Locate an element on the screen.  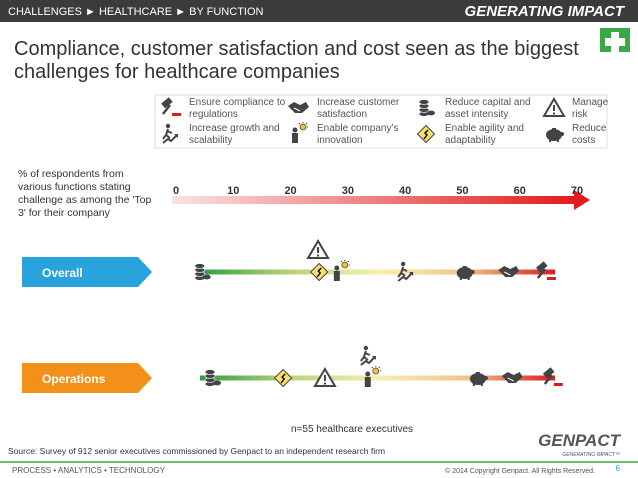
legend-label: Reduce capital and asset intensity is located at coordinates (488, 108).